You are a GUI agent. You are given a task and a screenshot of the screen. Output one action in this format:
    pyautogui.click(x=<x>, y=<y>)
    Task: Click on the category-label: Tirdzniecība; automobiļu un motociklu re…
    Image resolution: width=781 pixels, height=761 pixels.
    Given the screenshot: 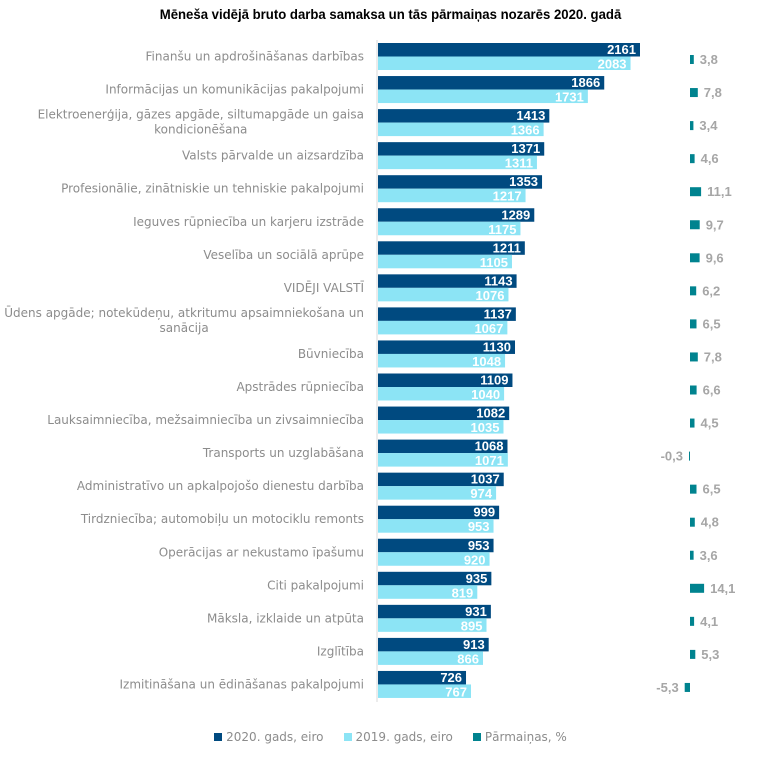 What is the action you would take?
    pyautogui.click(x=222, y=519)
    